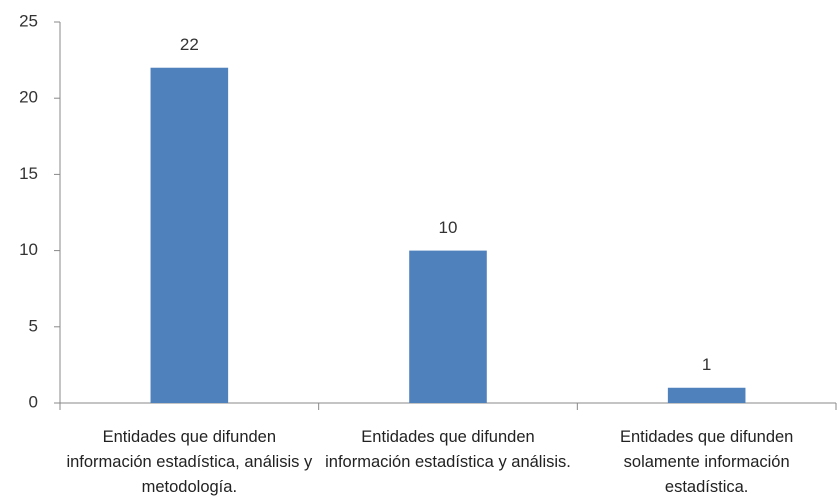  Describe the element at coordinates (28, 97) in the screenshot. I see `y-tick-label: 20` at that location.